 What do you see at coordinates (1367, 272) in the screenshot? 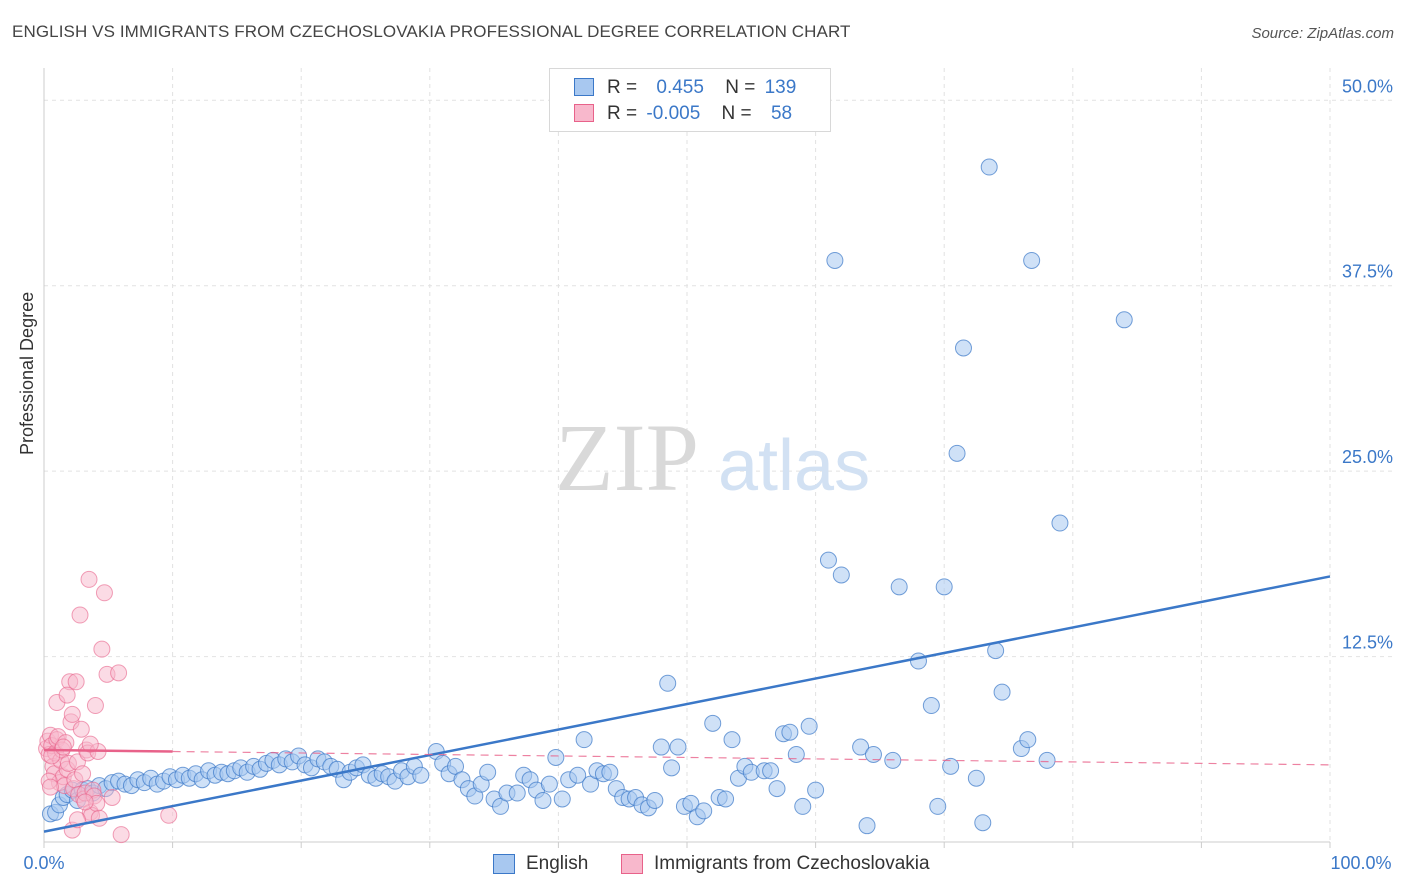
I see `y-tick-label: 37.5%` at bounding box center [1367, 272].